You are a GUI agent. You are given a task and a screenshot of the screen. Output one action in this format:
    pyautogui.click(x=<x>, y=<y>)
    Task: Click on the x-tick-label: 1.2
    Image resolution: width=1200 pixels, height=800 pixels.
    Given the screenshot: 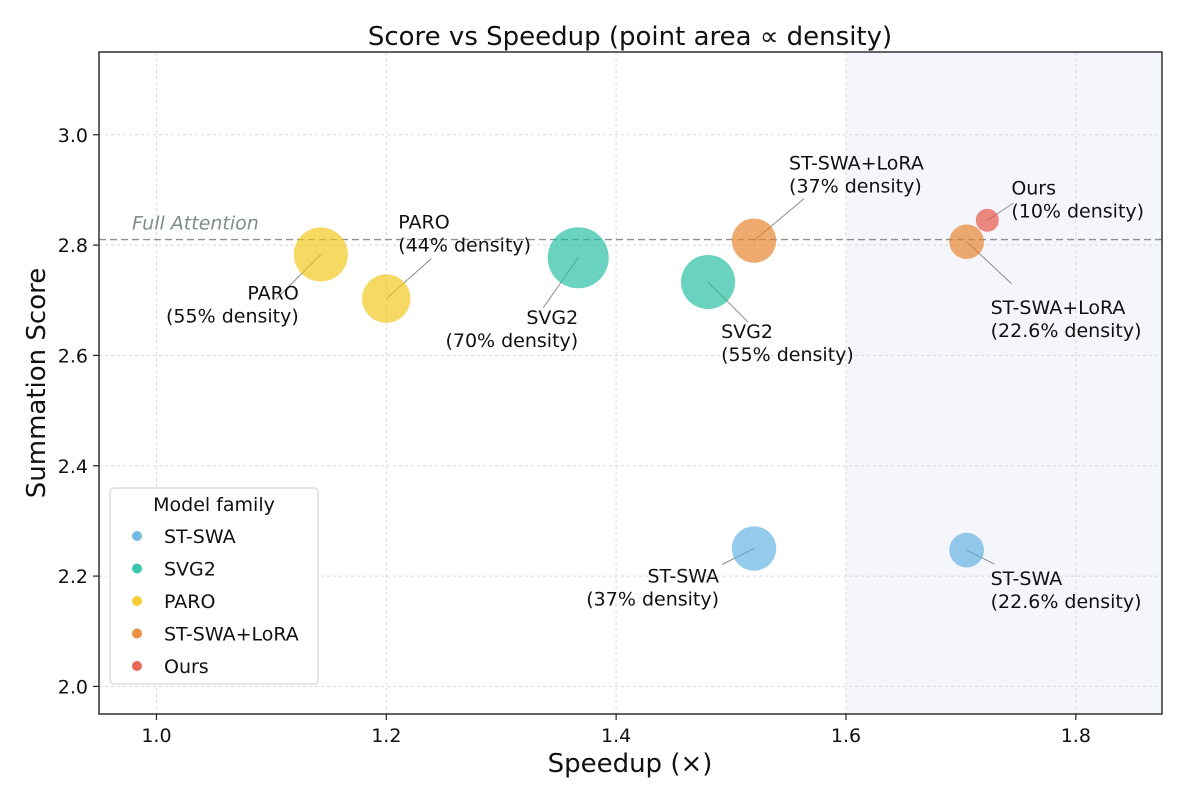 What is the action you would take?
    pyautogui.click(x=386, y=736)
    